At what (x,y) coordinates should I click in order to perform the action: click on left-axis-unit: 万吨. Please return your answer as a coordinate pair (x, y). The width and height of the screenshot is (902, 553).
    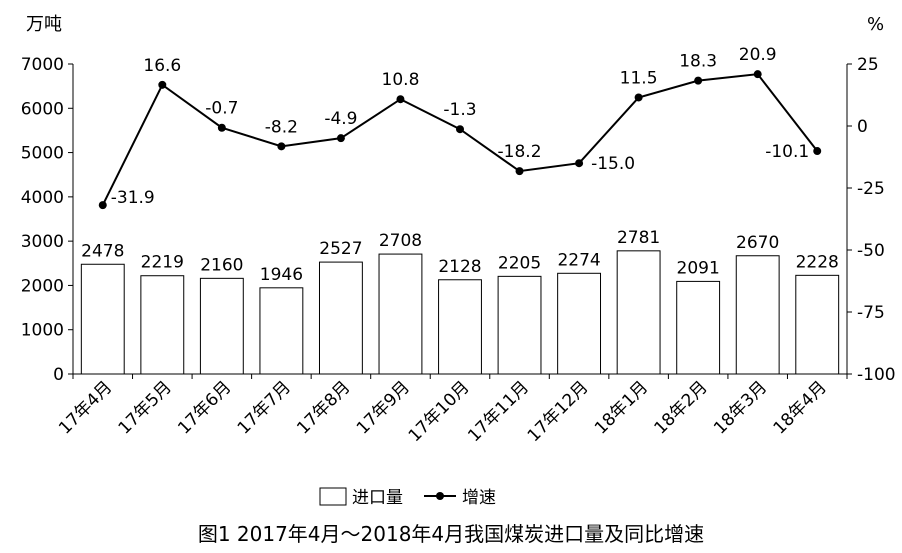
    Looking at the image, I should click on (44, 24).